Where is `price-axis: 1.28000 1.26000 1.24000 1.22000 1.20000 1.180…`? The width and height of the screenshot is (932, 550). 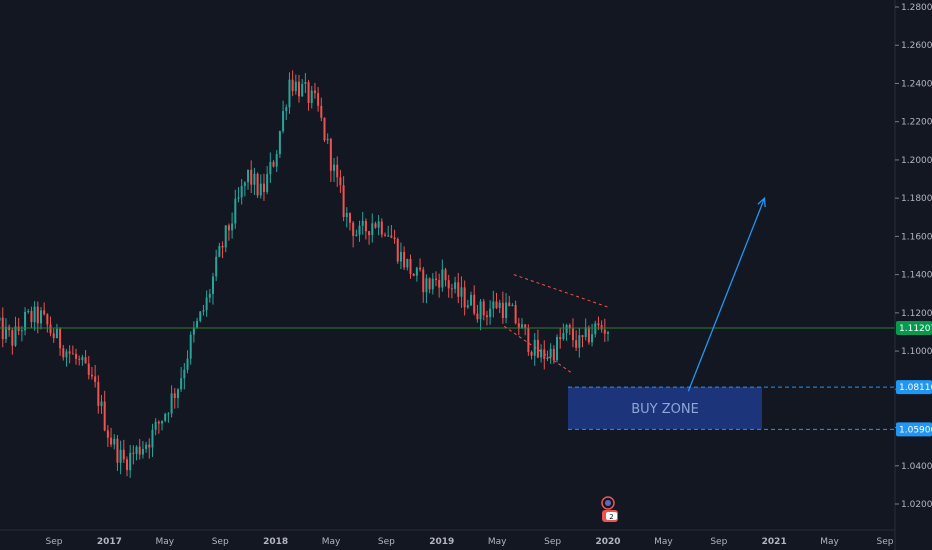
price-axis: 1.28000 1.26000 1.24000 1.22000 1.20000 1.180… is located at coordinates (913, 275).